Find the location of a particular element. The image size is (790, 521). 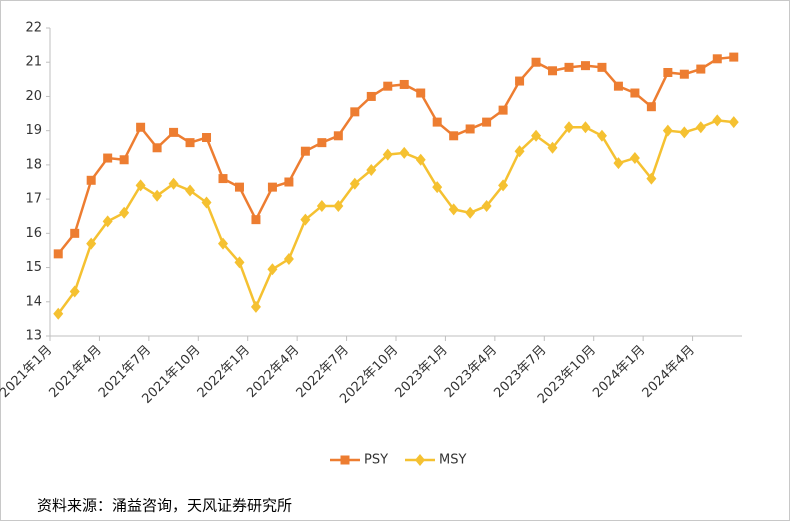

legend-label: MSY is located at coordinates (452, 460).